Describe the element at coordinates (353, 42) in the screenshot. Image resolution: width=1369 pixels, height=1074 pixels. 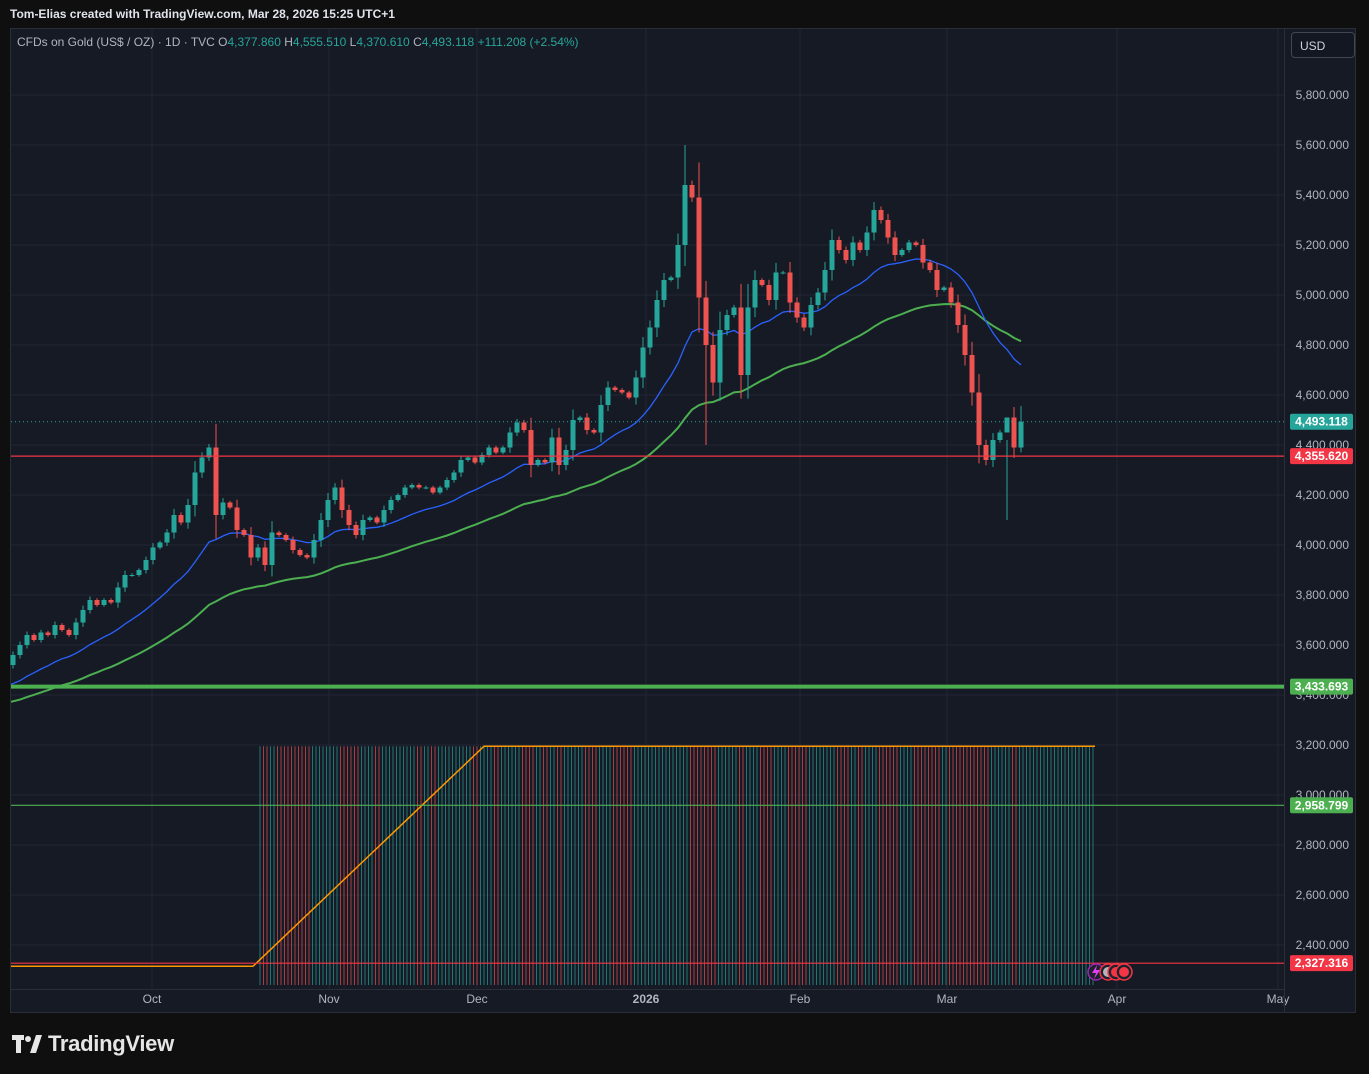
I see `low-label: L` at that location.